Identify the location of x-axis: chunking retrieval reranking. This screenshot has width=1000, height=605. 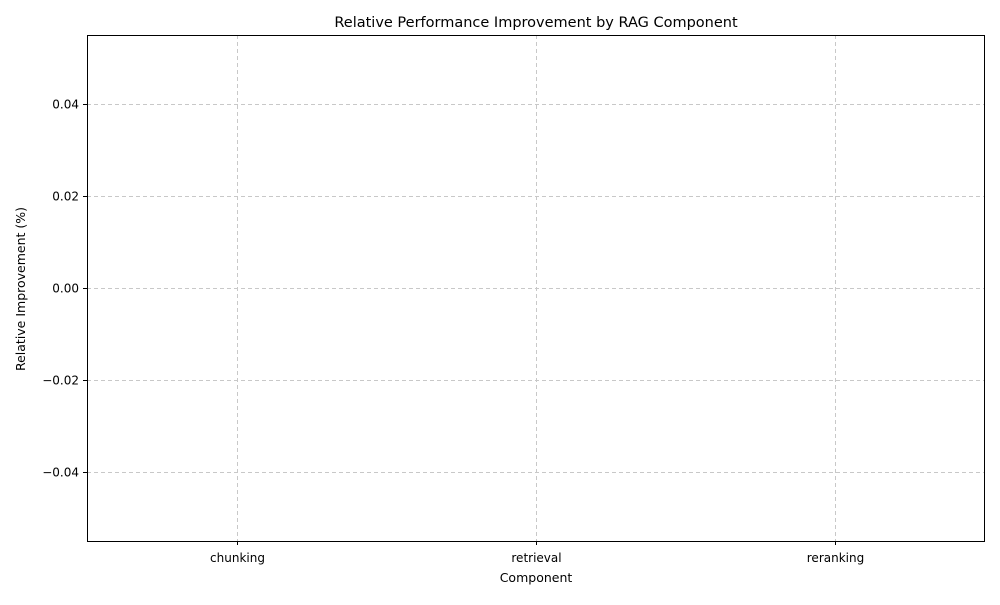
(537, 553).